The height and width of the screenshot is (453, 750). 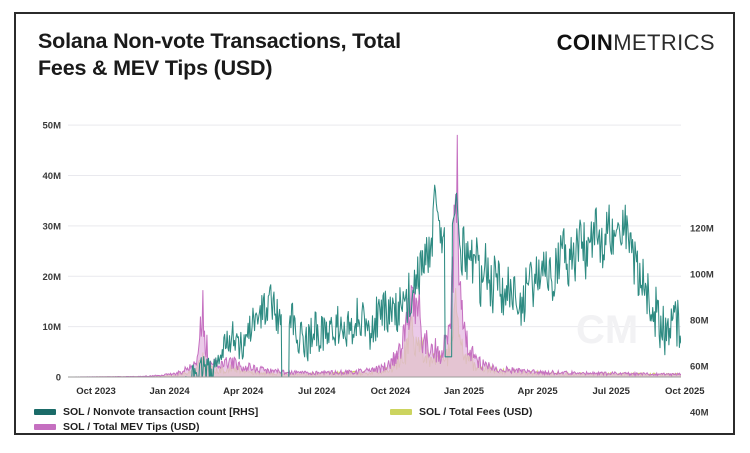 I want to click on logo-text-light: METRICS, so click(x=664, y=42).